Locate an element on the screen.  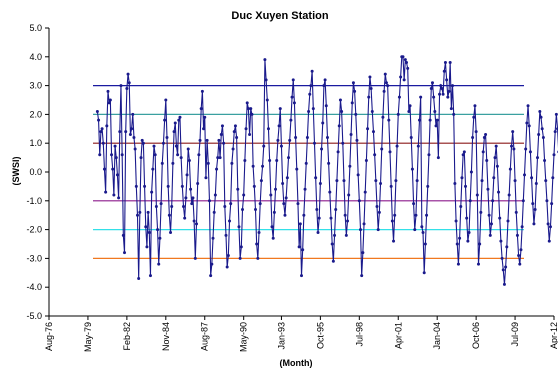
x-tick-label-5: May-90 is located at coordinates (244, 337).